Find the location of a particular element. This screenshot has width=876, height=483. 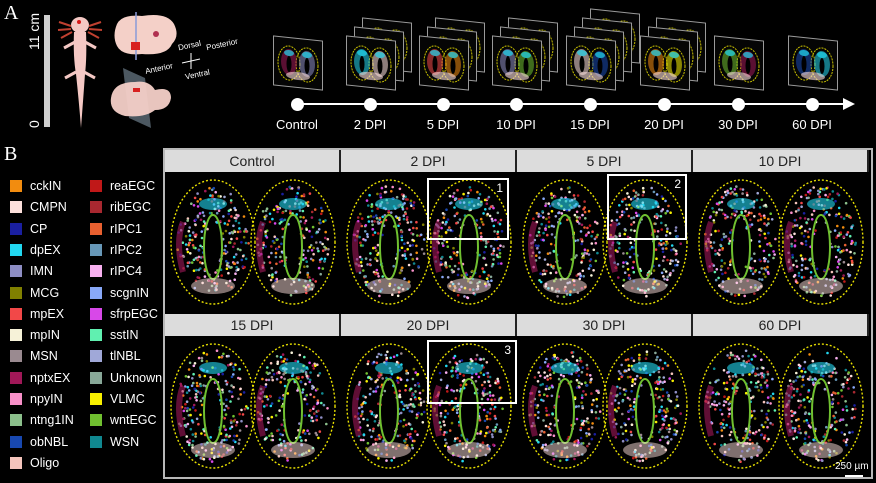

legend-label: rIPC2 is located at coordinates (126, 249).